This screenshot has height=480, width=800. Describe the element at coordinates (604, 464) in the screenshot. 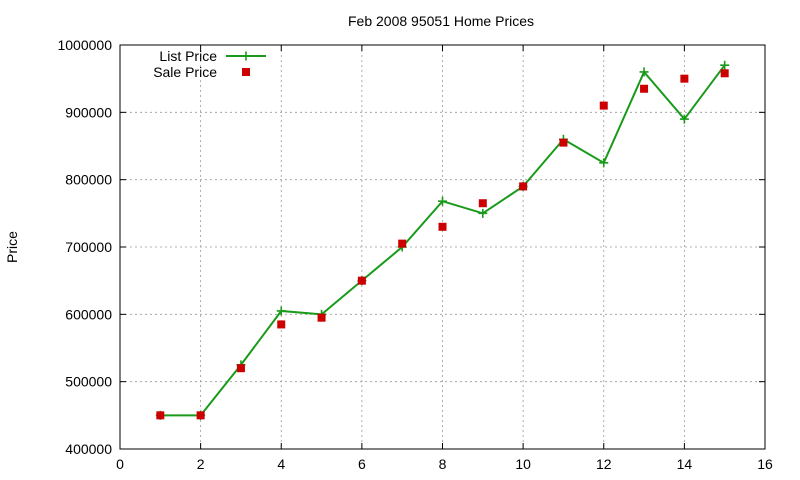

I see `x-tick-label: 12` at that location.